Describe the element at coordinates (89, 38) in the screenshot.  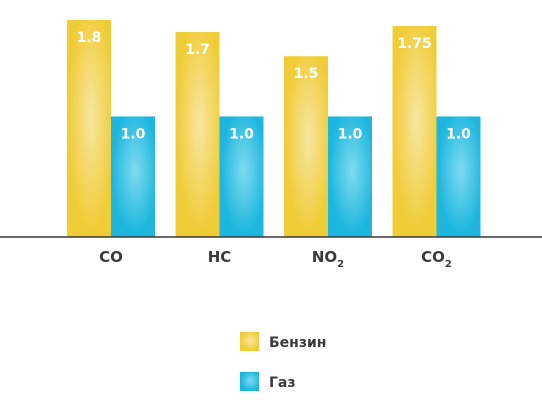
I see `value-label-benzin-0: 1.8` at that location.